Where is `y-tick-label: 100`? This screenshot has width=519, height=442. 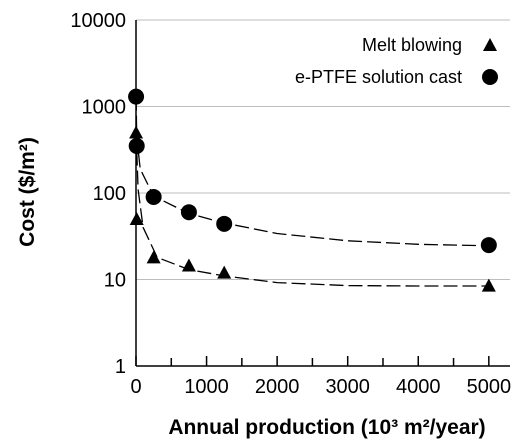
y-tick-label: 100 is located at coordinates (109, 194).